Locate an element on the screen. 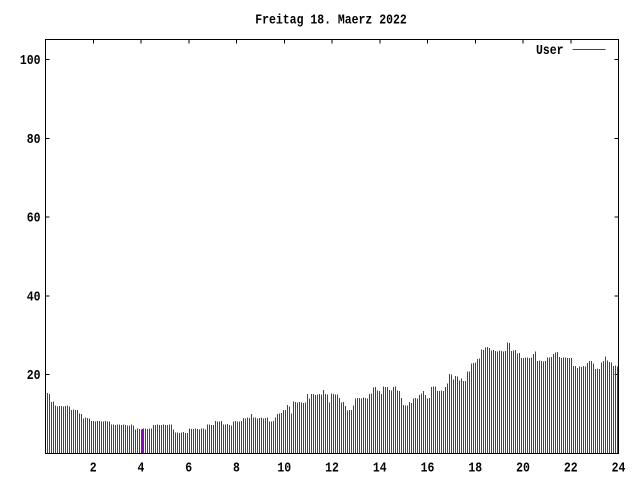  svg-text: 12 is located at coordinates (332, 467).